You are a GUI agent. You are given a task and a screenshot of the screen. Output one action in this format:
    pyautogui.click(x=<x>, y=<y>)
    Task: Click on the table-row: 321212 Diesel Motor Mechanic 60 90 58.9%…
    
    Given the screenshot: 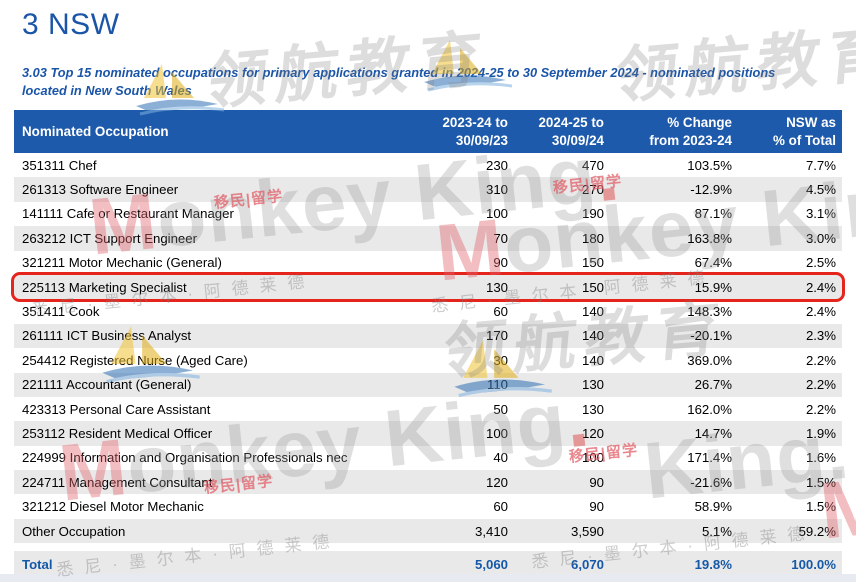 What is the action you would take?
    pyautogui.click(x=428, y=506)
    